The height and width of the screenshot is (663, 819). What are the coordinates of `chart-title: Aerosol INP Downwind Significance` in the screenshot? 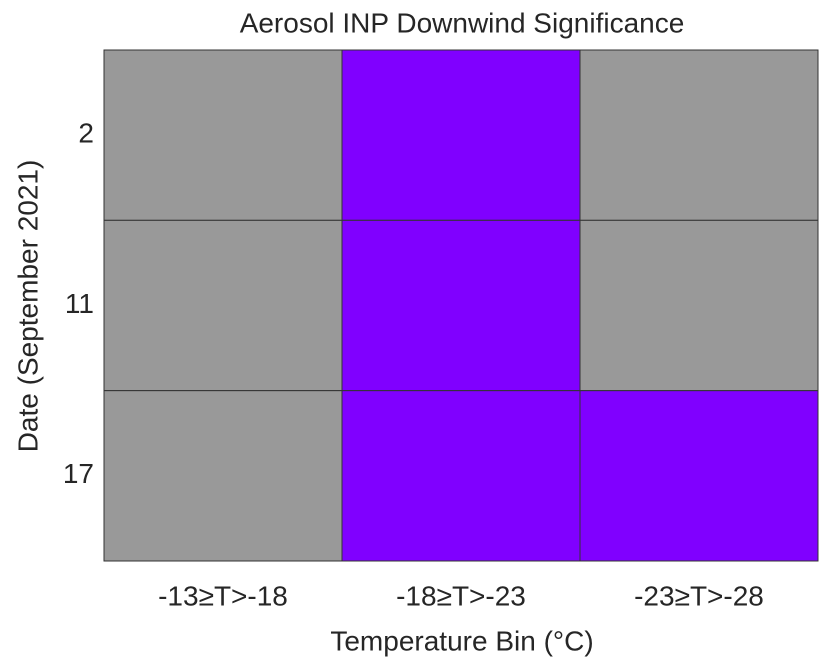 It's located at (462, 22).